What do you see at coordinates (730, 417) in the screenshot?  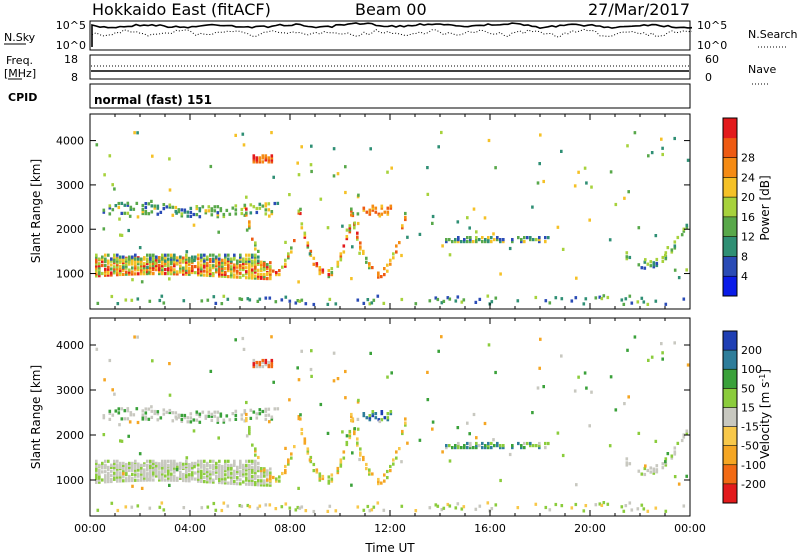 I see `velocity-colorbar-frame` at bounding box center [730, 417].